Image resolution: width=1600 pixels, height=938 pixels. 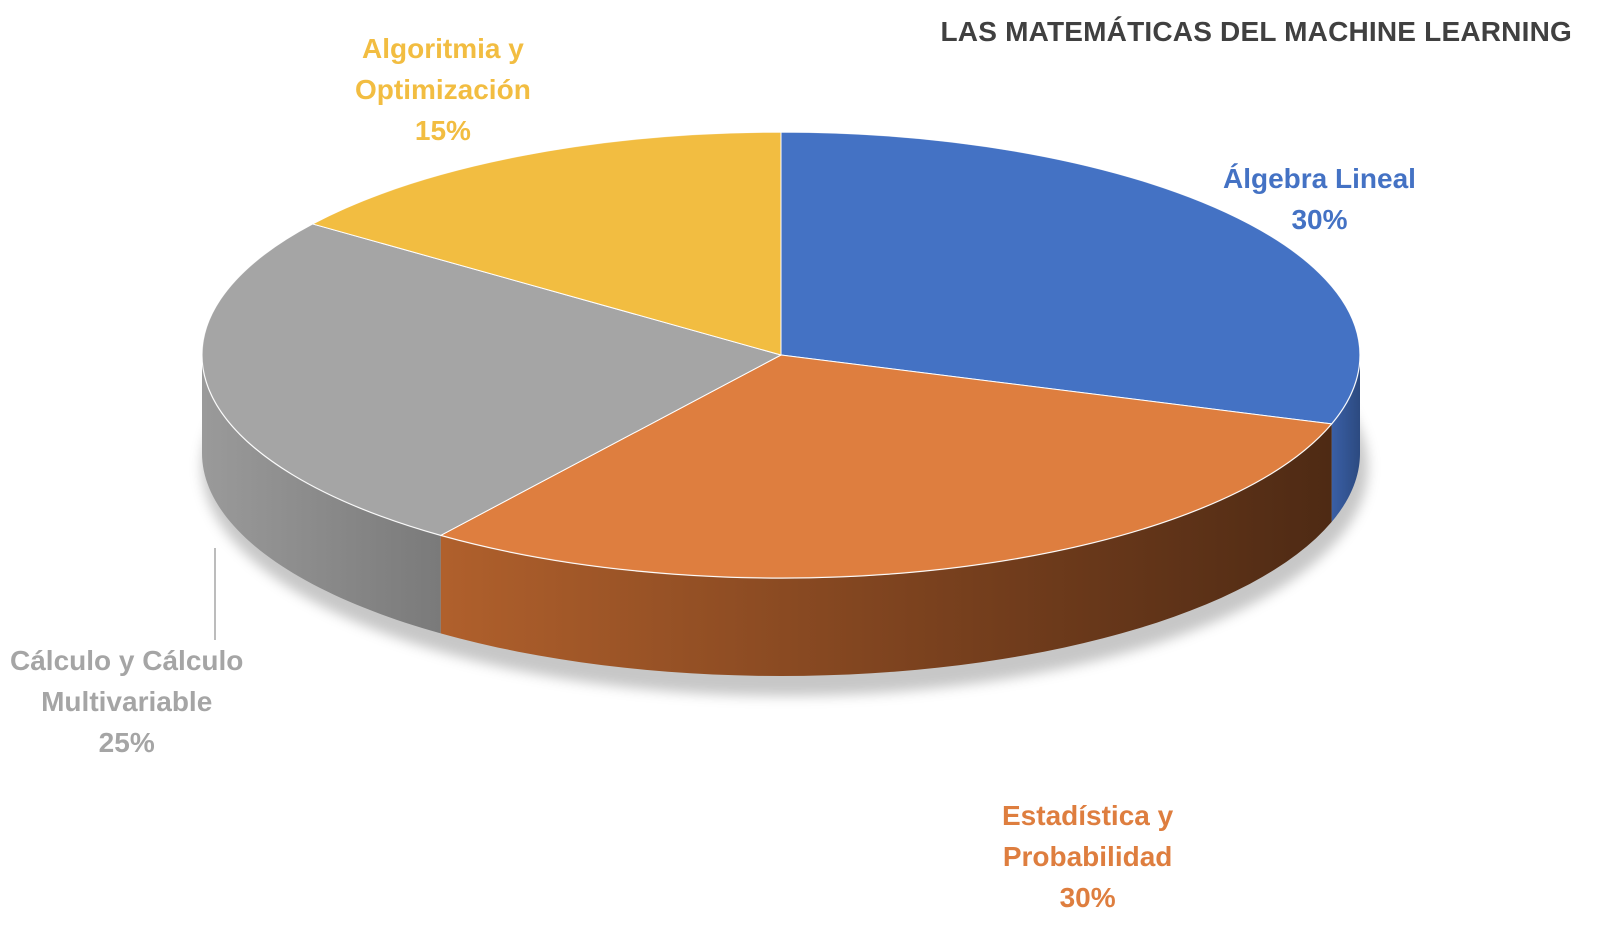 What do you see at coordinates (1088, 815) in the screenshot?
I see `slice-label-name: Estadística y` at bounding box center [1088, 815].